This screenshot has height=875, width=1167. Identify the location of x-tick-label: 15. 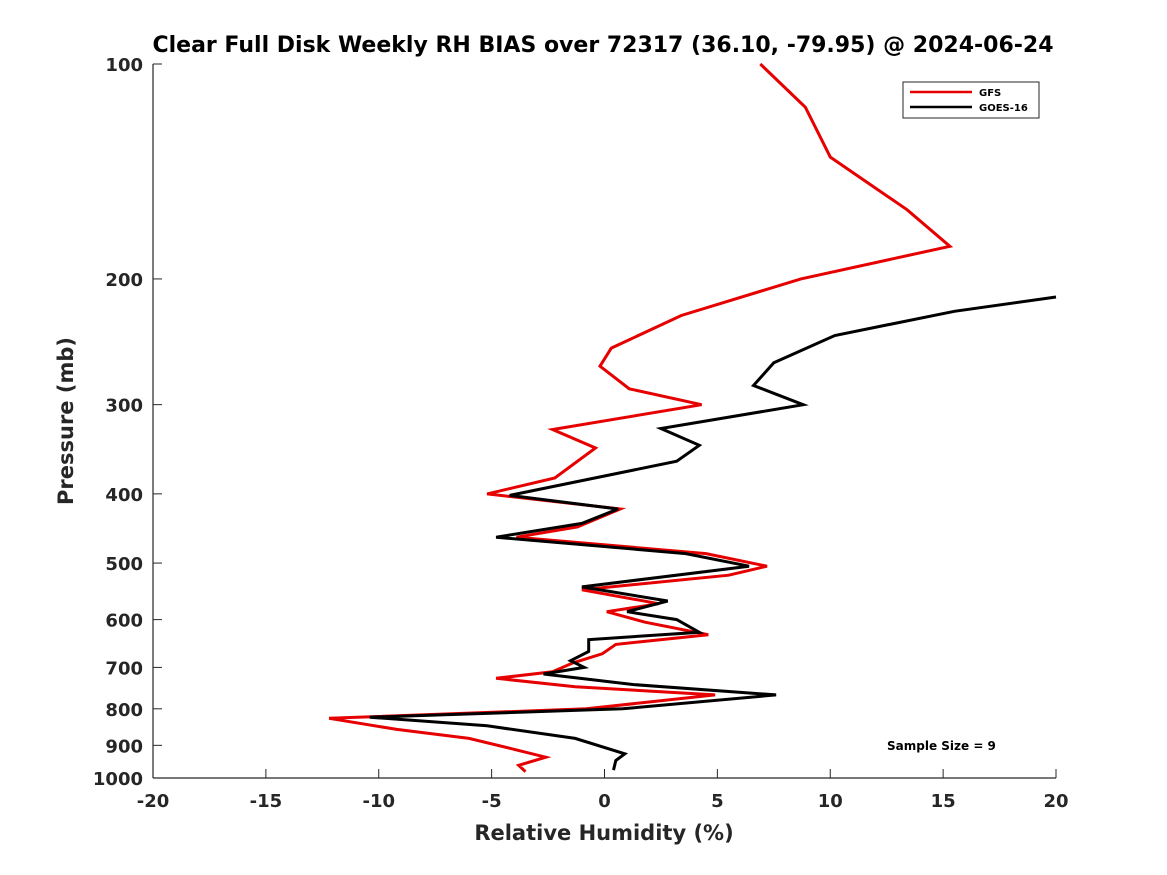
(943, 801).